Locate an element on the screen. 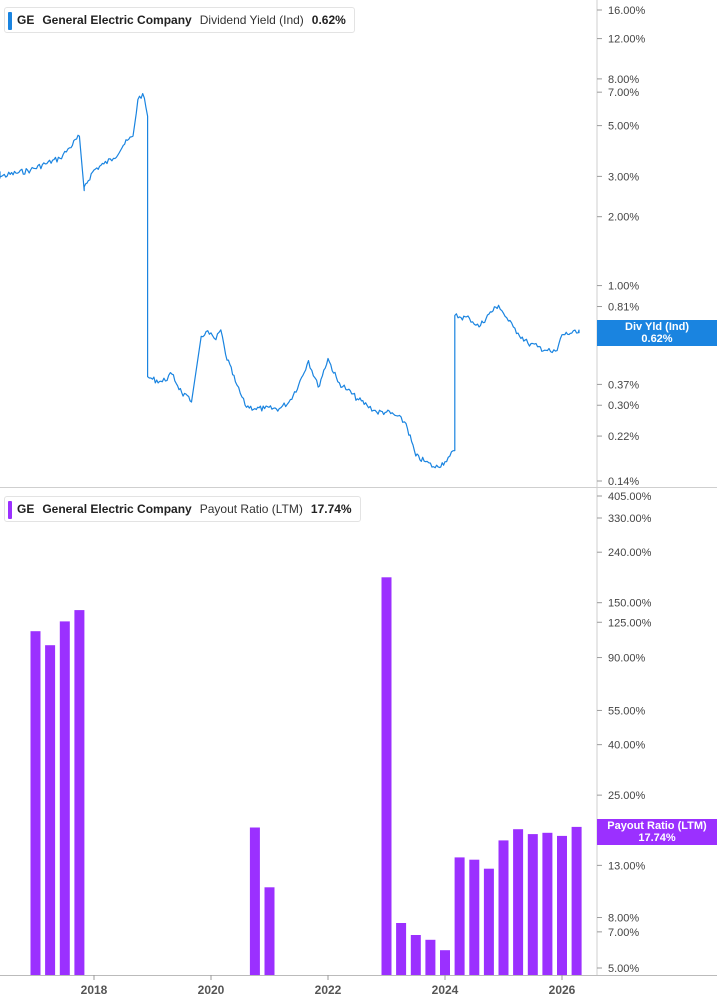 The height and width of the screenshot is (1005, 717). y-tick-label: 0.81% is located at coordinates (623, 308).